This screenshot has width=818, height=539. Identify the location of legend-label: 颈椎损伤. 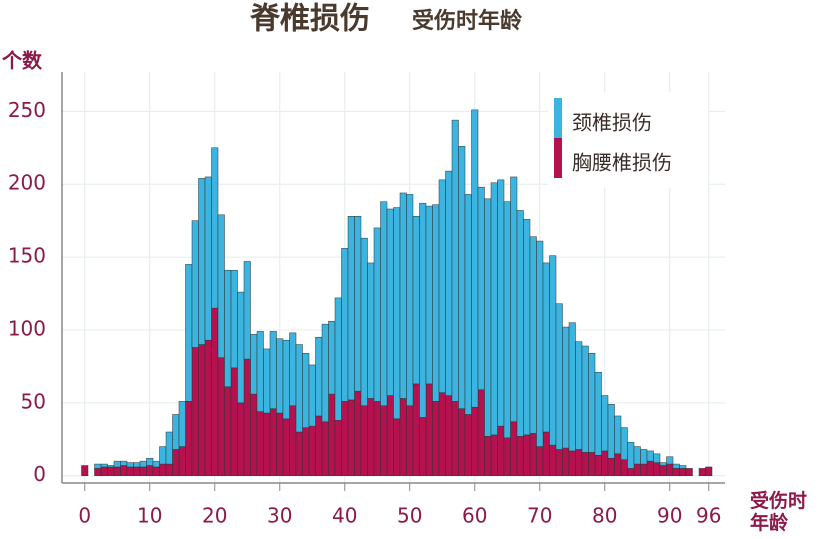
(612, 123).